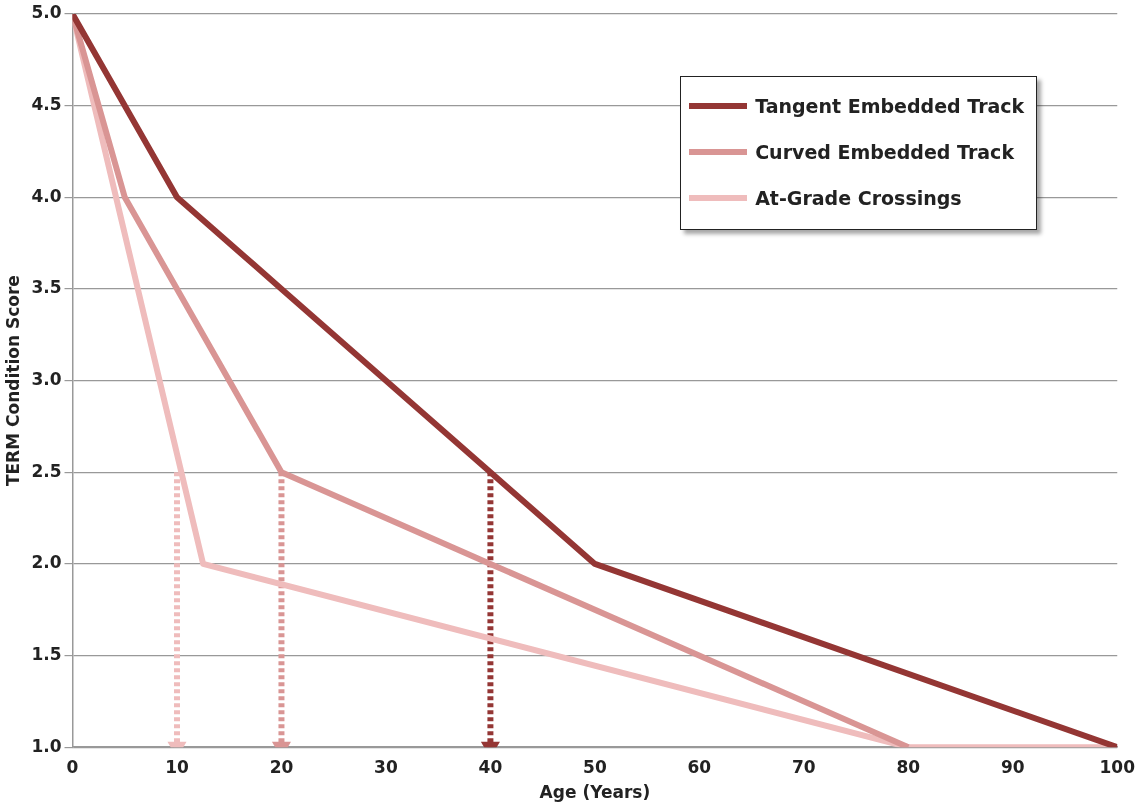  What do you see at coordinates (46, 287) in the screenshot?
I see `y-tick-label: 3.5` at bounding box center [46, 287].